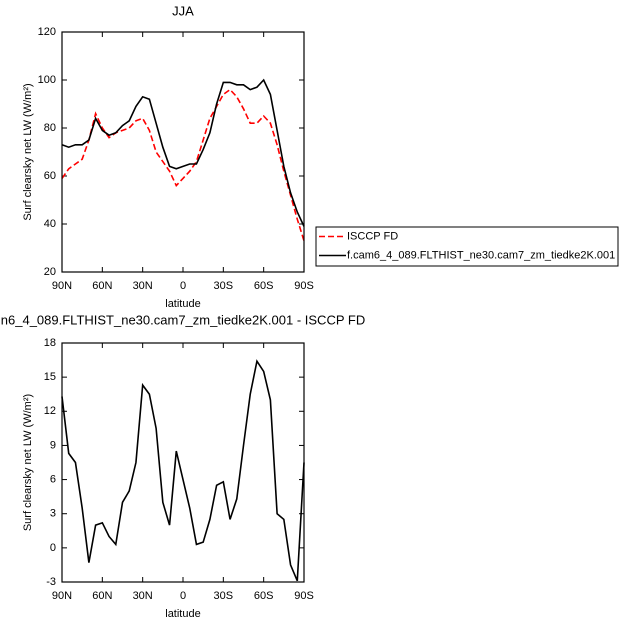  Describe the element at coordinates (51, 582) in the screenshot. I see `y-tick-label: -3` at that location.